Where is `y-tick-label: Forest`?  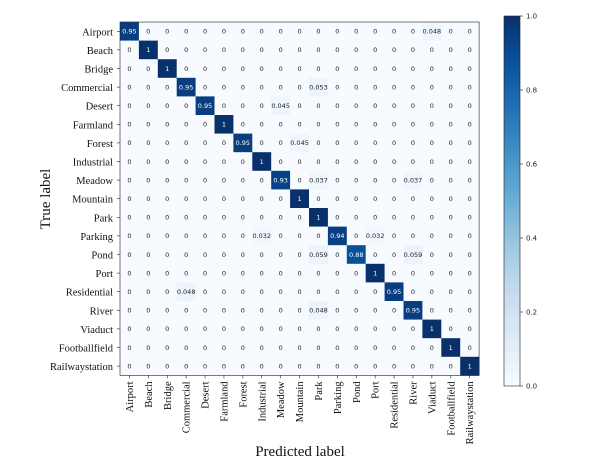
y-tick-label: Forest is located at coordinates (100, 144).